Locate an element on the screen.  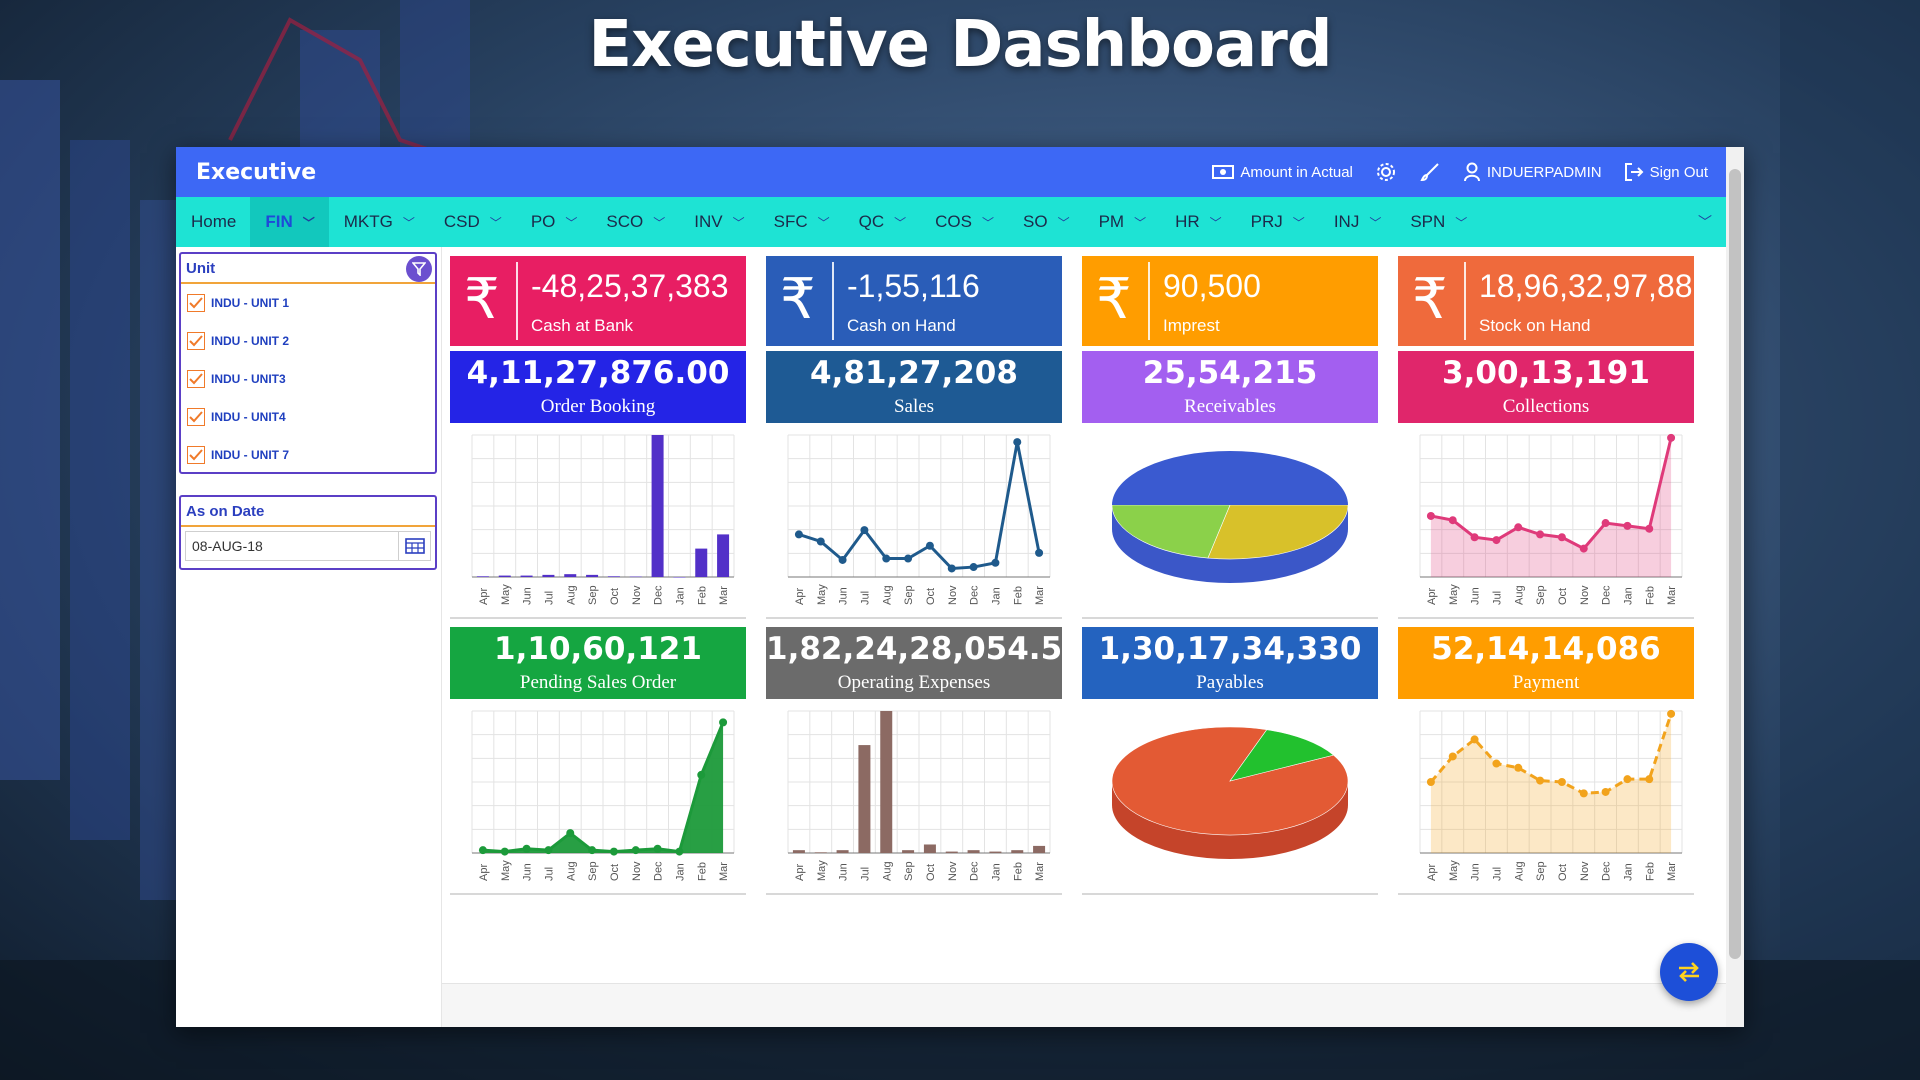
metric-tile-sales: 4,81,27,208 Sales is located at coordinates (914, 387).